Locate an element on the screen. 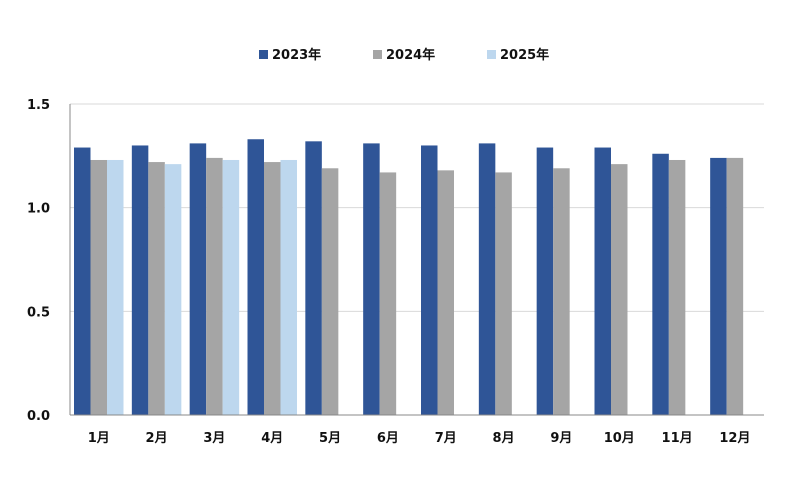 The width and height of the screenshot is (800, 488). bar-2024年-3月 is located at coordinates (214, 286).